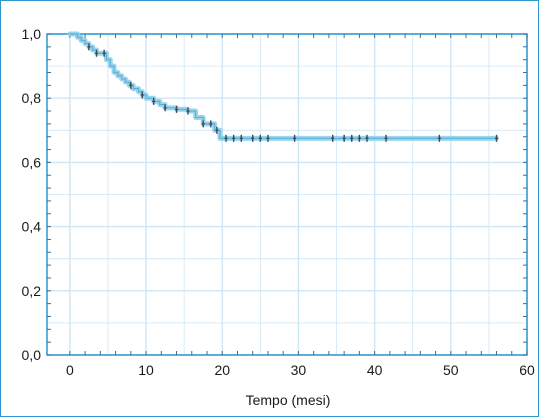 The height and width of the screenshot is (417, 539). Describe the element at coordinates (375, 370) in the screenshot. I see `x-tick-label: 40` at that location.